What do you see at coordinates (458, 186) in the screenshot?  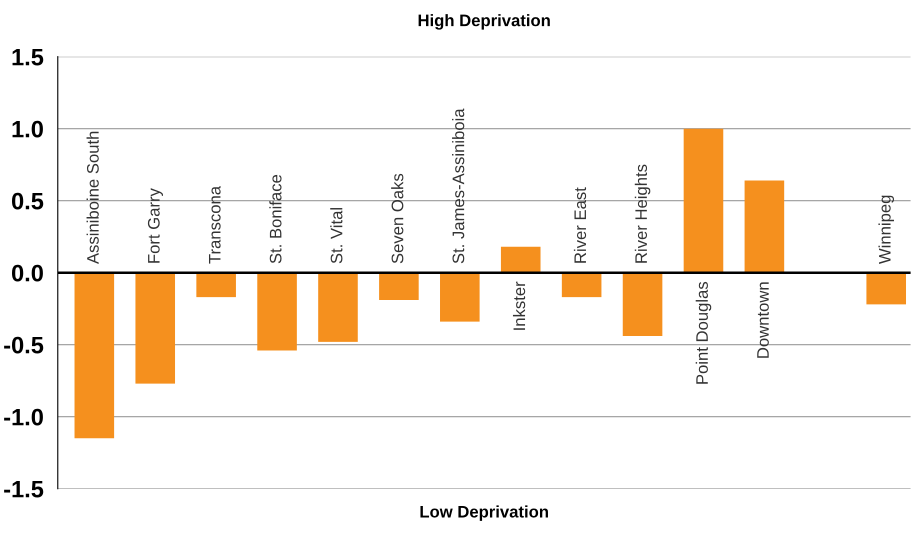 I see `x-tick-label: St. James-Assiniboia` at bounding box center [458, 186].